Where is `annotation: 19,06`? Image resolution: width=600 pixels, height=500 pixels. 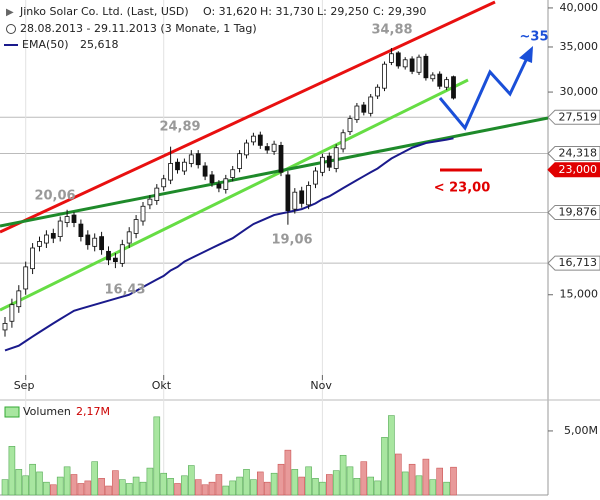 annotation: 19,06 is located at coordinates (291, 240).